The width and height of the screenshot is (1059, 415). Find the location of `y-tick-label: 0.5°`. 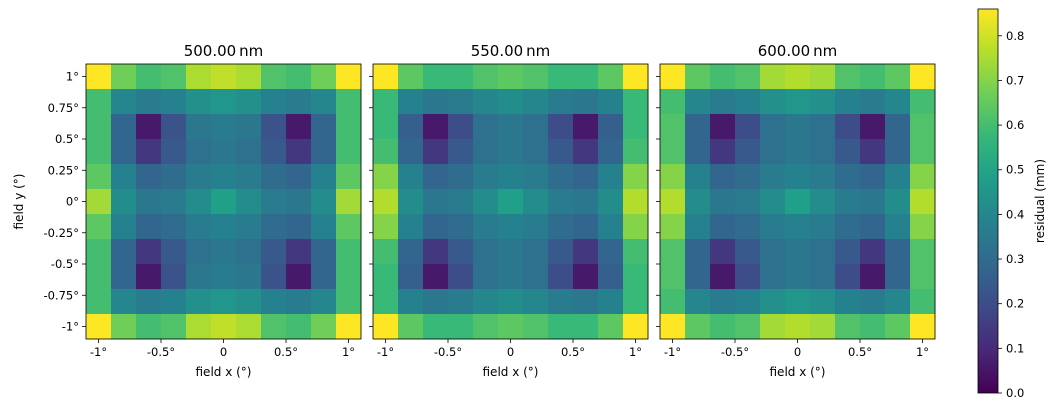

y-tick-label: 0.5° is located at coordinates (67, 139).